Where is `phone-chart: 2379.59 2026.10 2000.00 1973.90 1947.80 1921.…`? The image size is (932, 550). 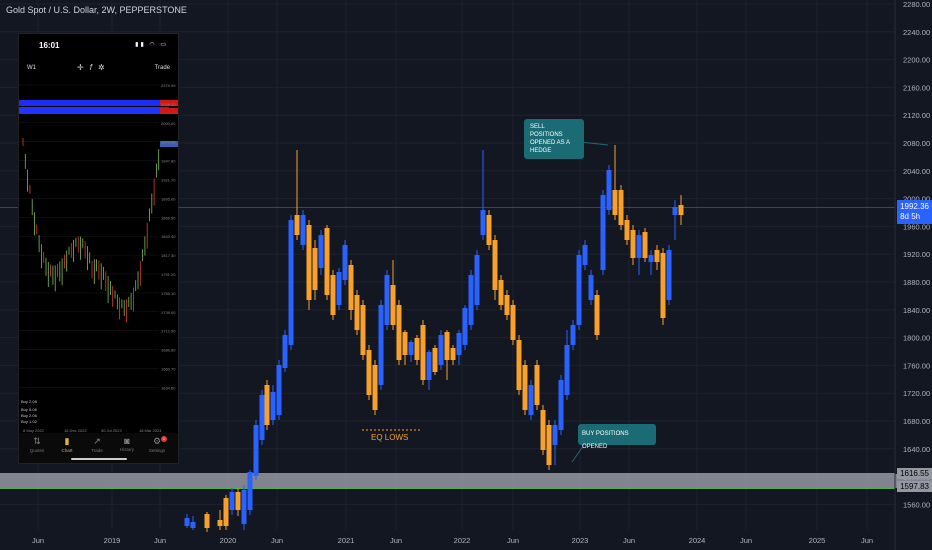 phone-chart: 2379.59 2026.10 2000.00 1973.90 1947.80 1921.… is located at coordinates (98, 258).